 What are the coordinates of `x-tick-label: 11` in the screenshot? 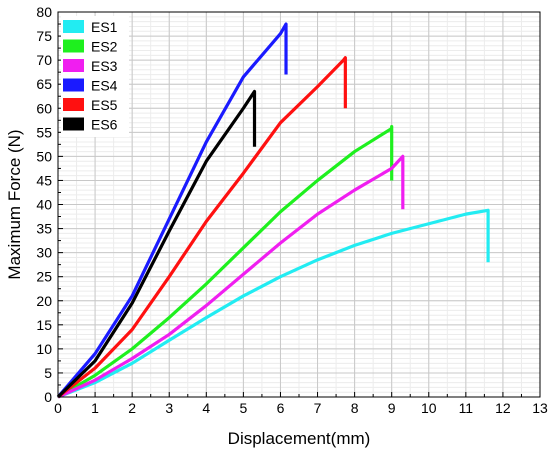 It's located at (466, 408).